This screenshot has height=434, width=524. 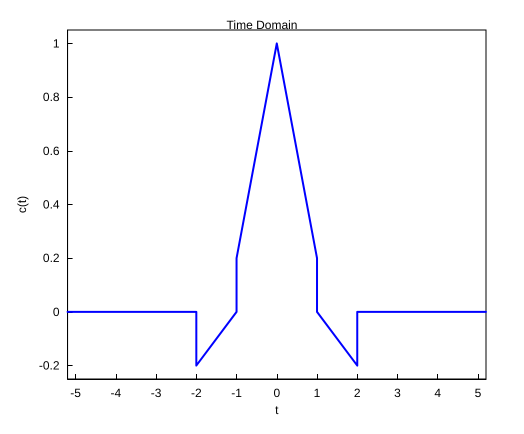 What do you see at coordinates (262, 25) in the screenshot?
I see `chart-title: Time Domain` at bounding box center [262, 25].